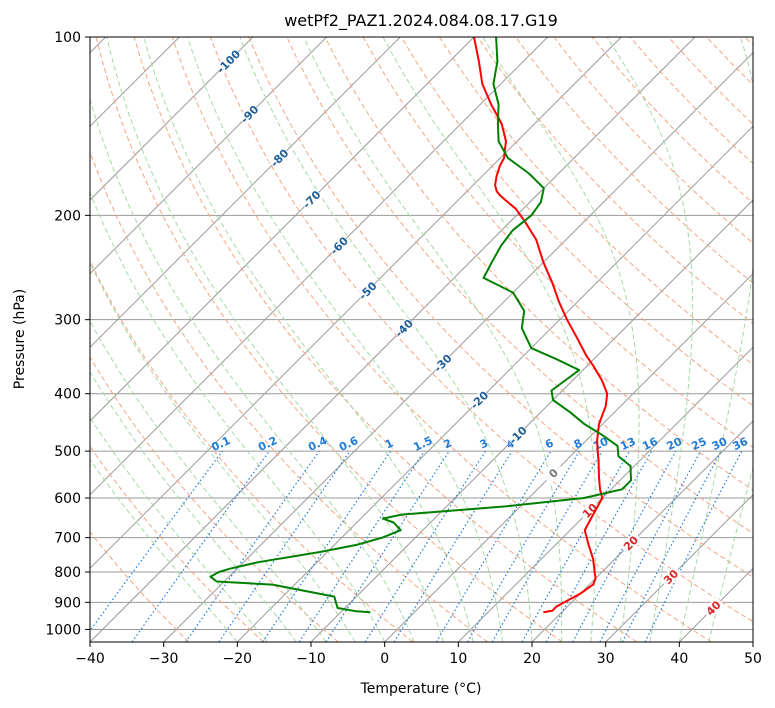  Describe the element at coordinates (67, 573) in the screenshot. I see `y-tick-label: 800` at that location.